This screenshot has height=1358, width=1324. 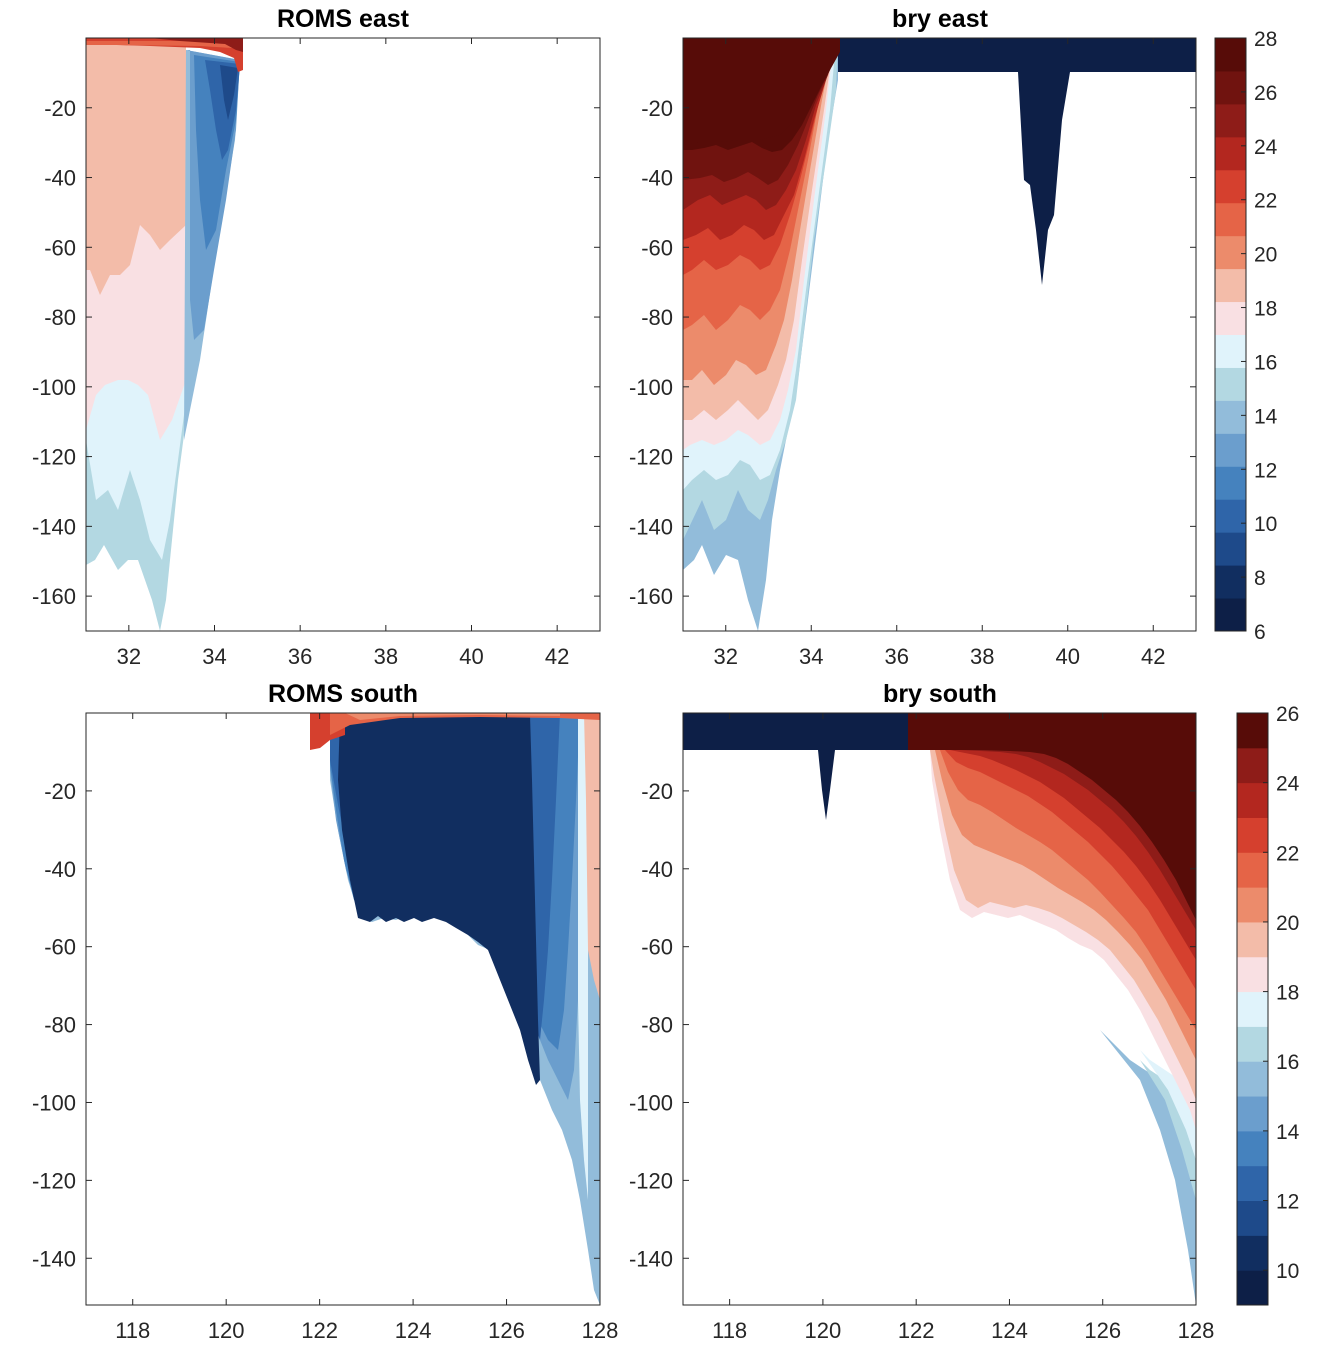 I want to click on colorbar-south: 10 12 14 16 18 20 22 24 26, so click(x=1268, y=1004).